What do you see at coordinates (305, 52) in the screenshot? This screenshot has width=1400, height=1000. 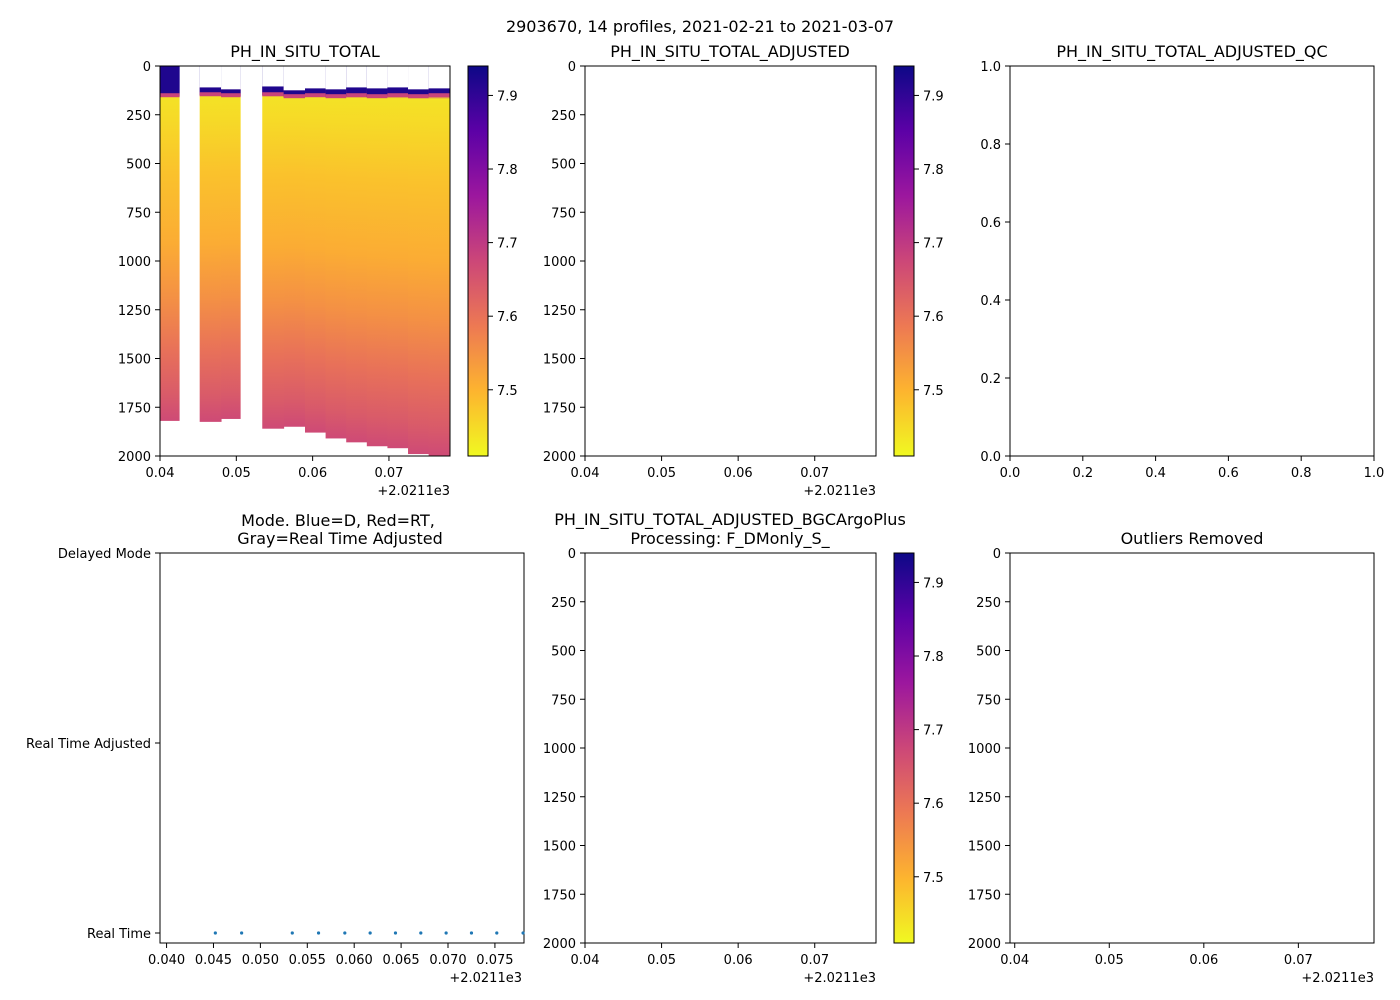 I see `panel-title: PH_IN_SITU_TOTAL` at bounding box center [305, 52].